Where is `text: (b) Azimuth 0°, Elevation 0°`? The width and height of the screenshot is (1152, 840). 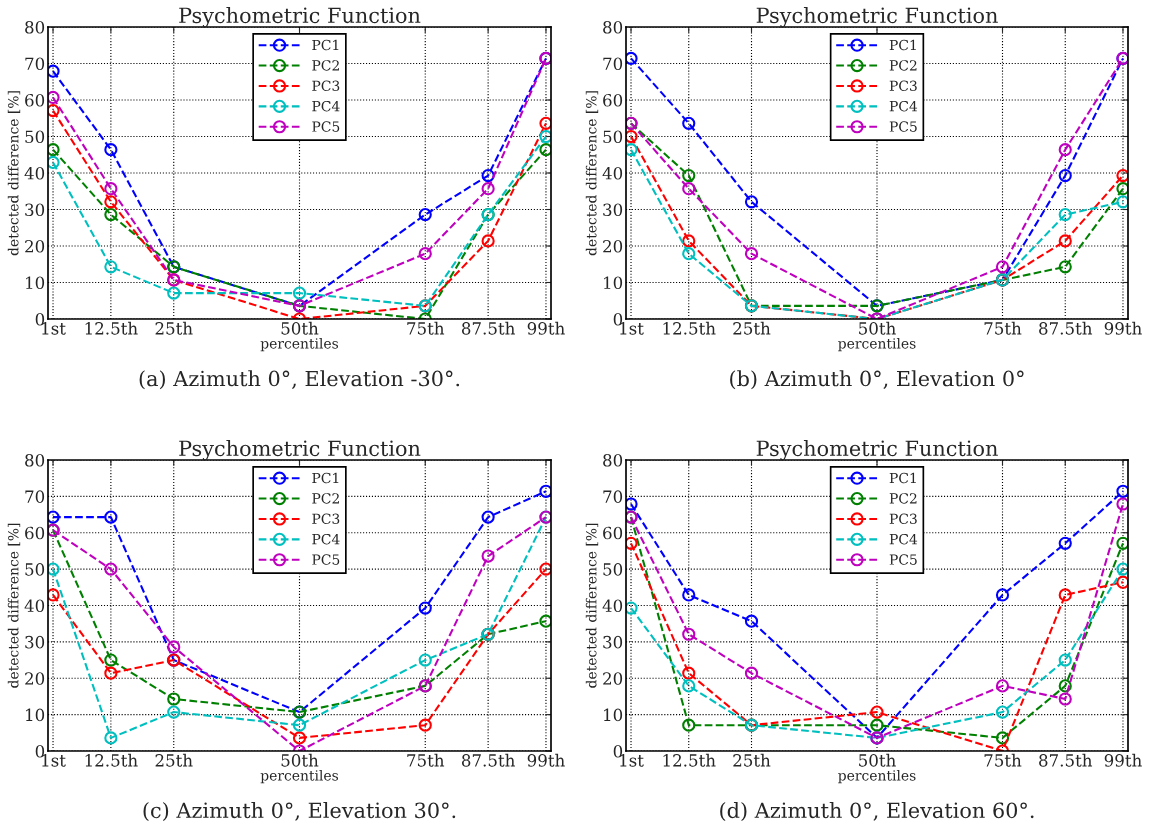
text: (b) Azimuth 0°, Elevation 0° is located at coordinates (877, 380).